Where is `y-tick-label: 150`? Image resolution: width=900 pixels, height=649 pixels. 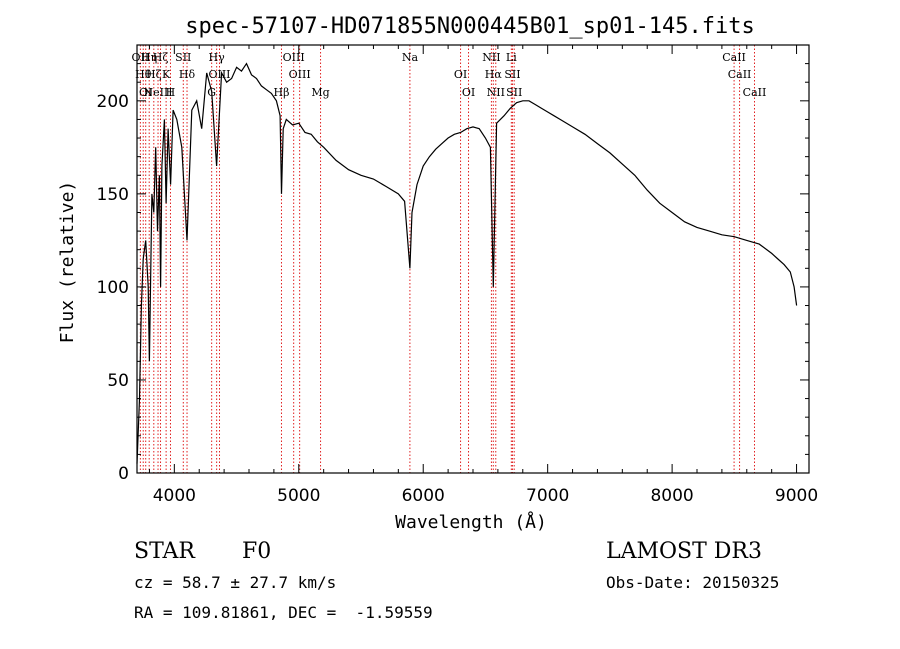
y-tick-label: 150 is located at coordinates (113, 195).